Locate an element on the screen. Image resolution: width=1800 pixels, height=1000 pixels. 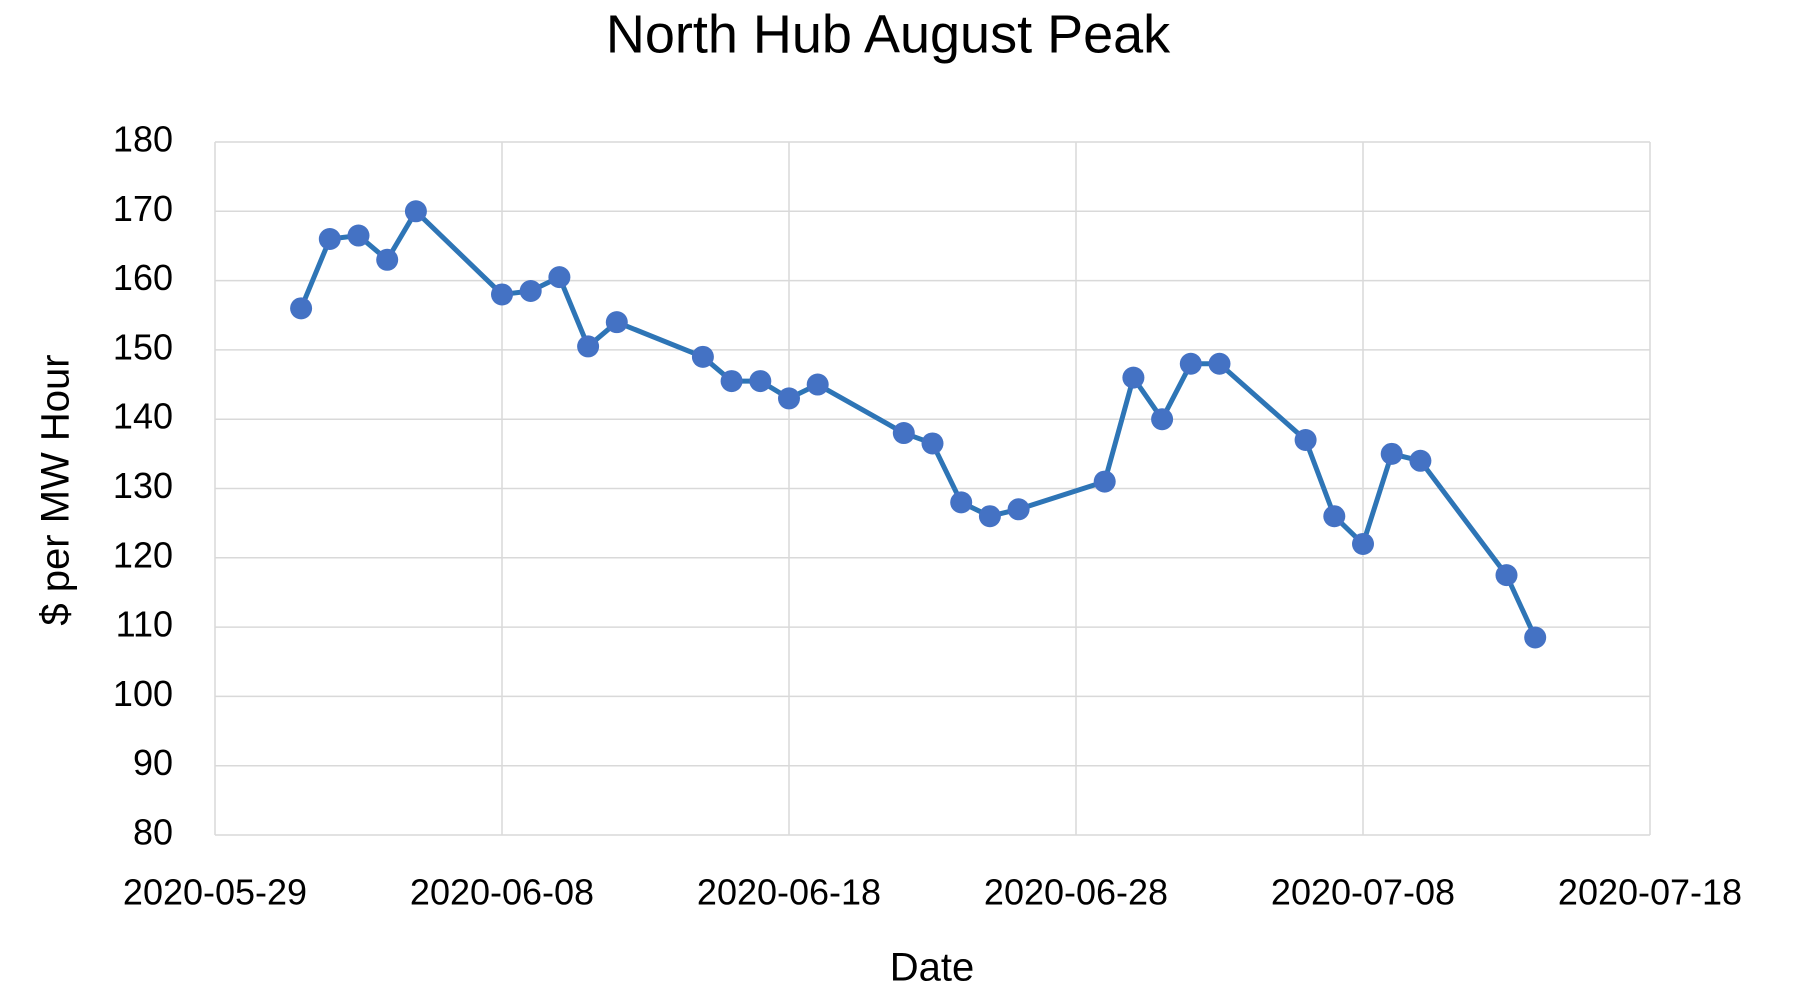
y-tick-label: 120 is located at coordinates (143, 554).